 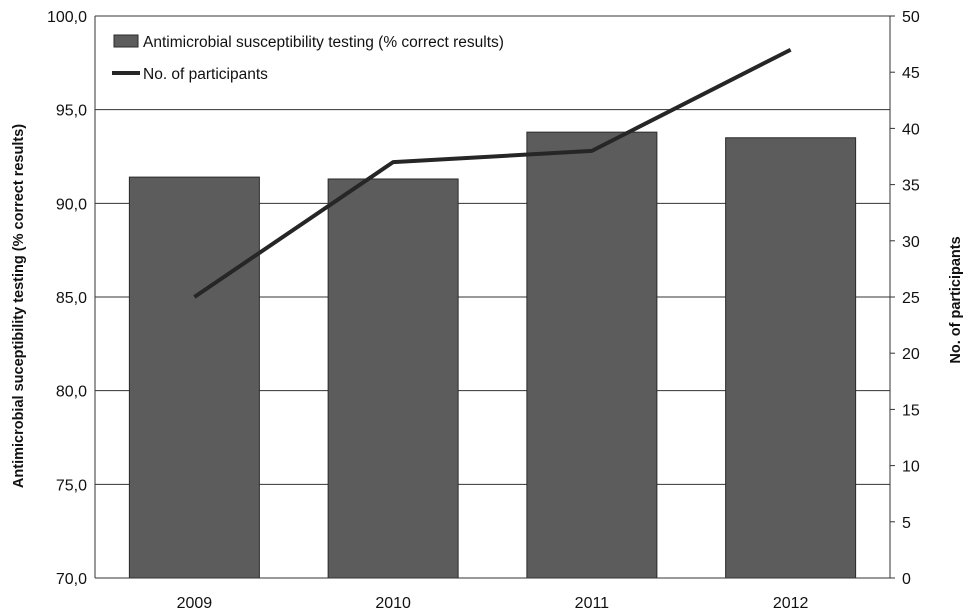 I want to click on y-tick-label-right: 5, so click(x=906, y=523).